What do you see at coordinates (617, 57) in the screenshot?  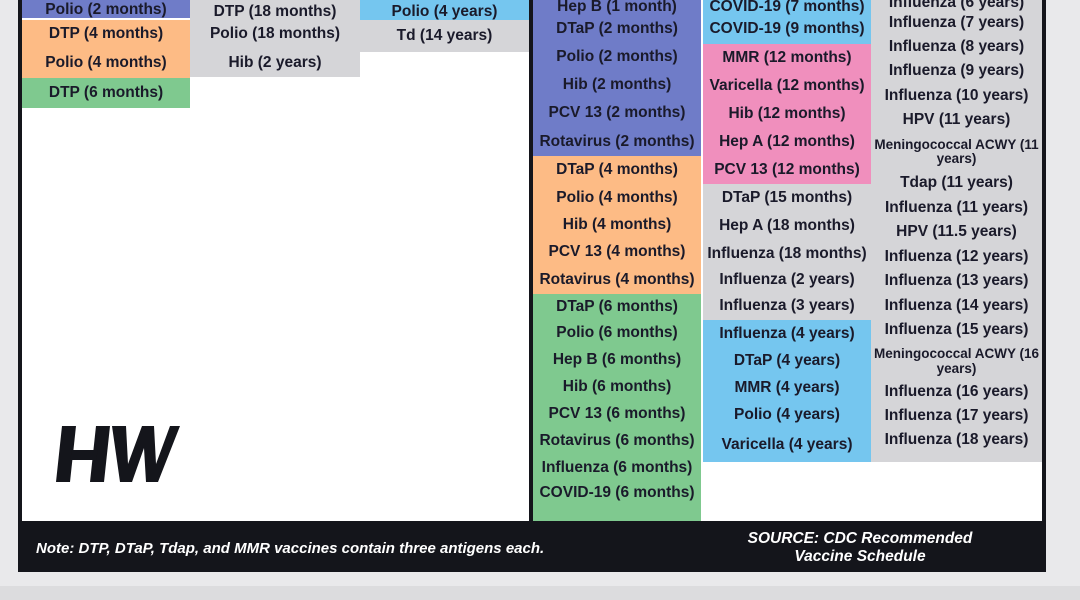 I see `right-col1-cell: Polio (2 months)` at bounding box center [617, 57].